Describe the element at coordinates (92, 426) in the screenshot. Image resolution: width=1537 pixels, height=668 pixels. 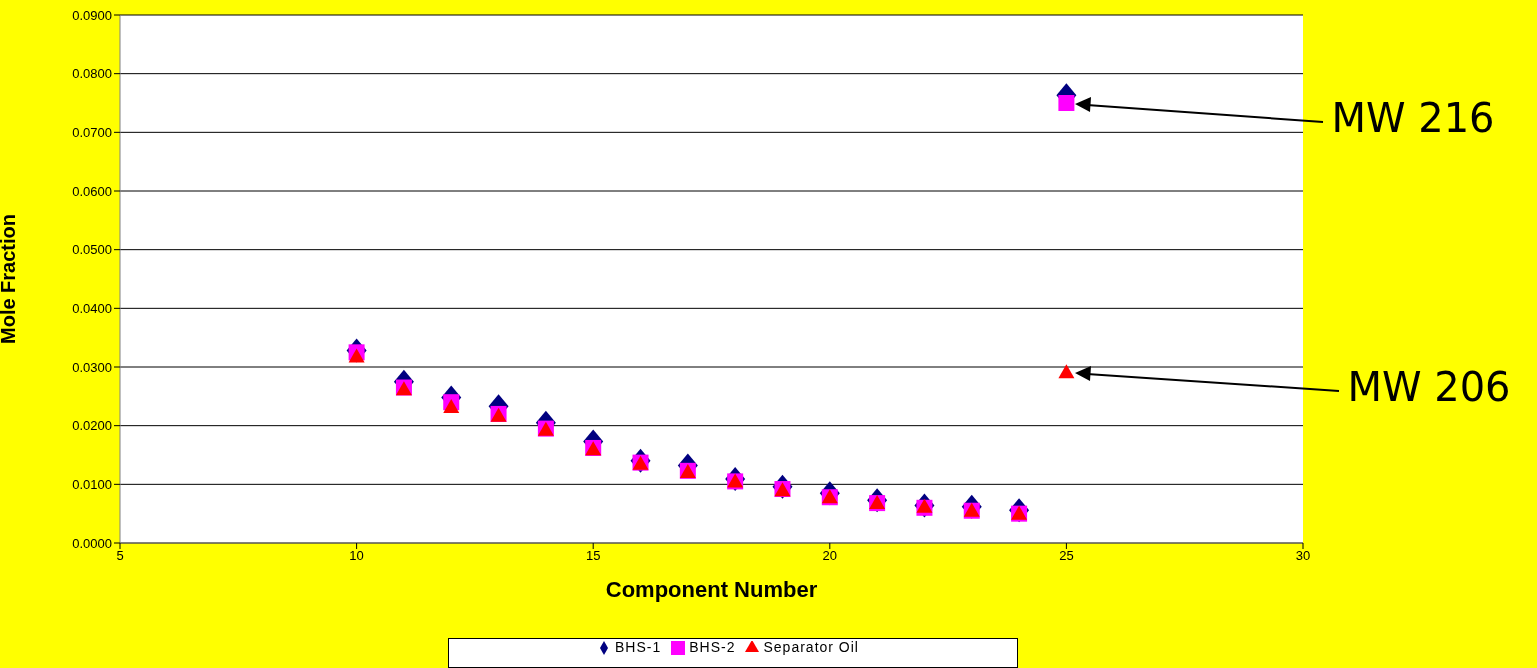
I see `y-tick-label: 0.0200` at that location.